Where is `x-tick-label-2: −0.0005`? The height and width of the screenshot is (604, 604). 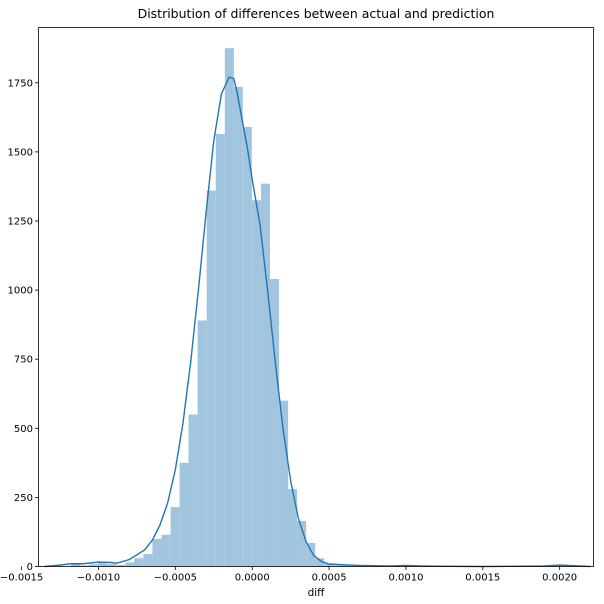
x-tick-label-2: −0.0005 is located at coordinates (175, 578).